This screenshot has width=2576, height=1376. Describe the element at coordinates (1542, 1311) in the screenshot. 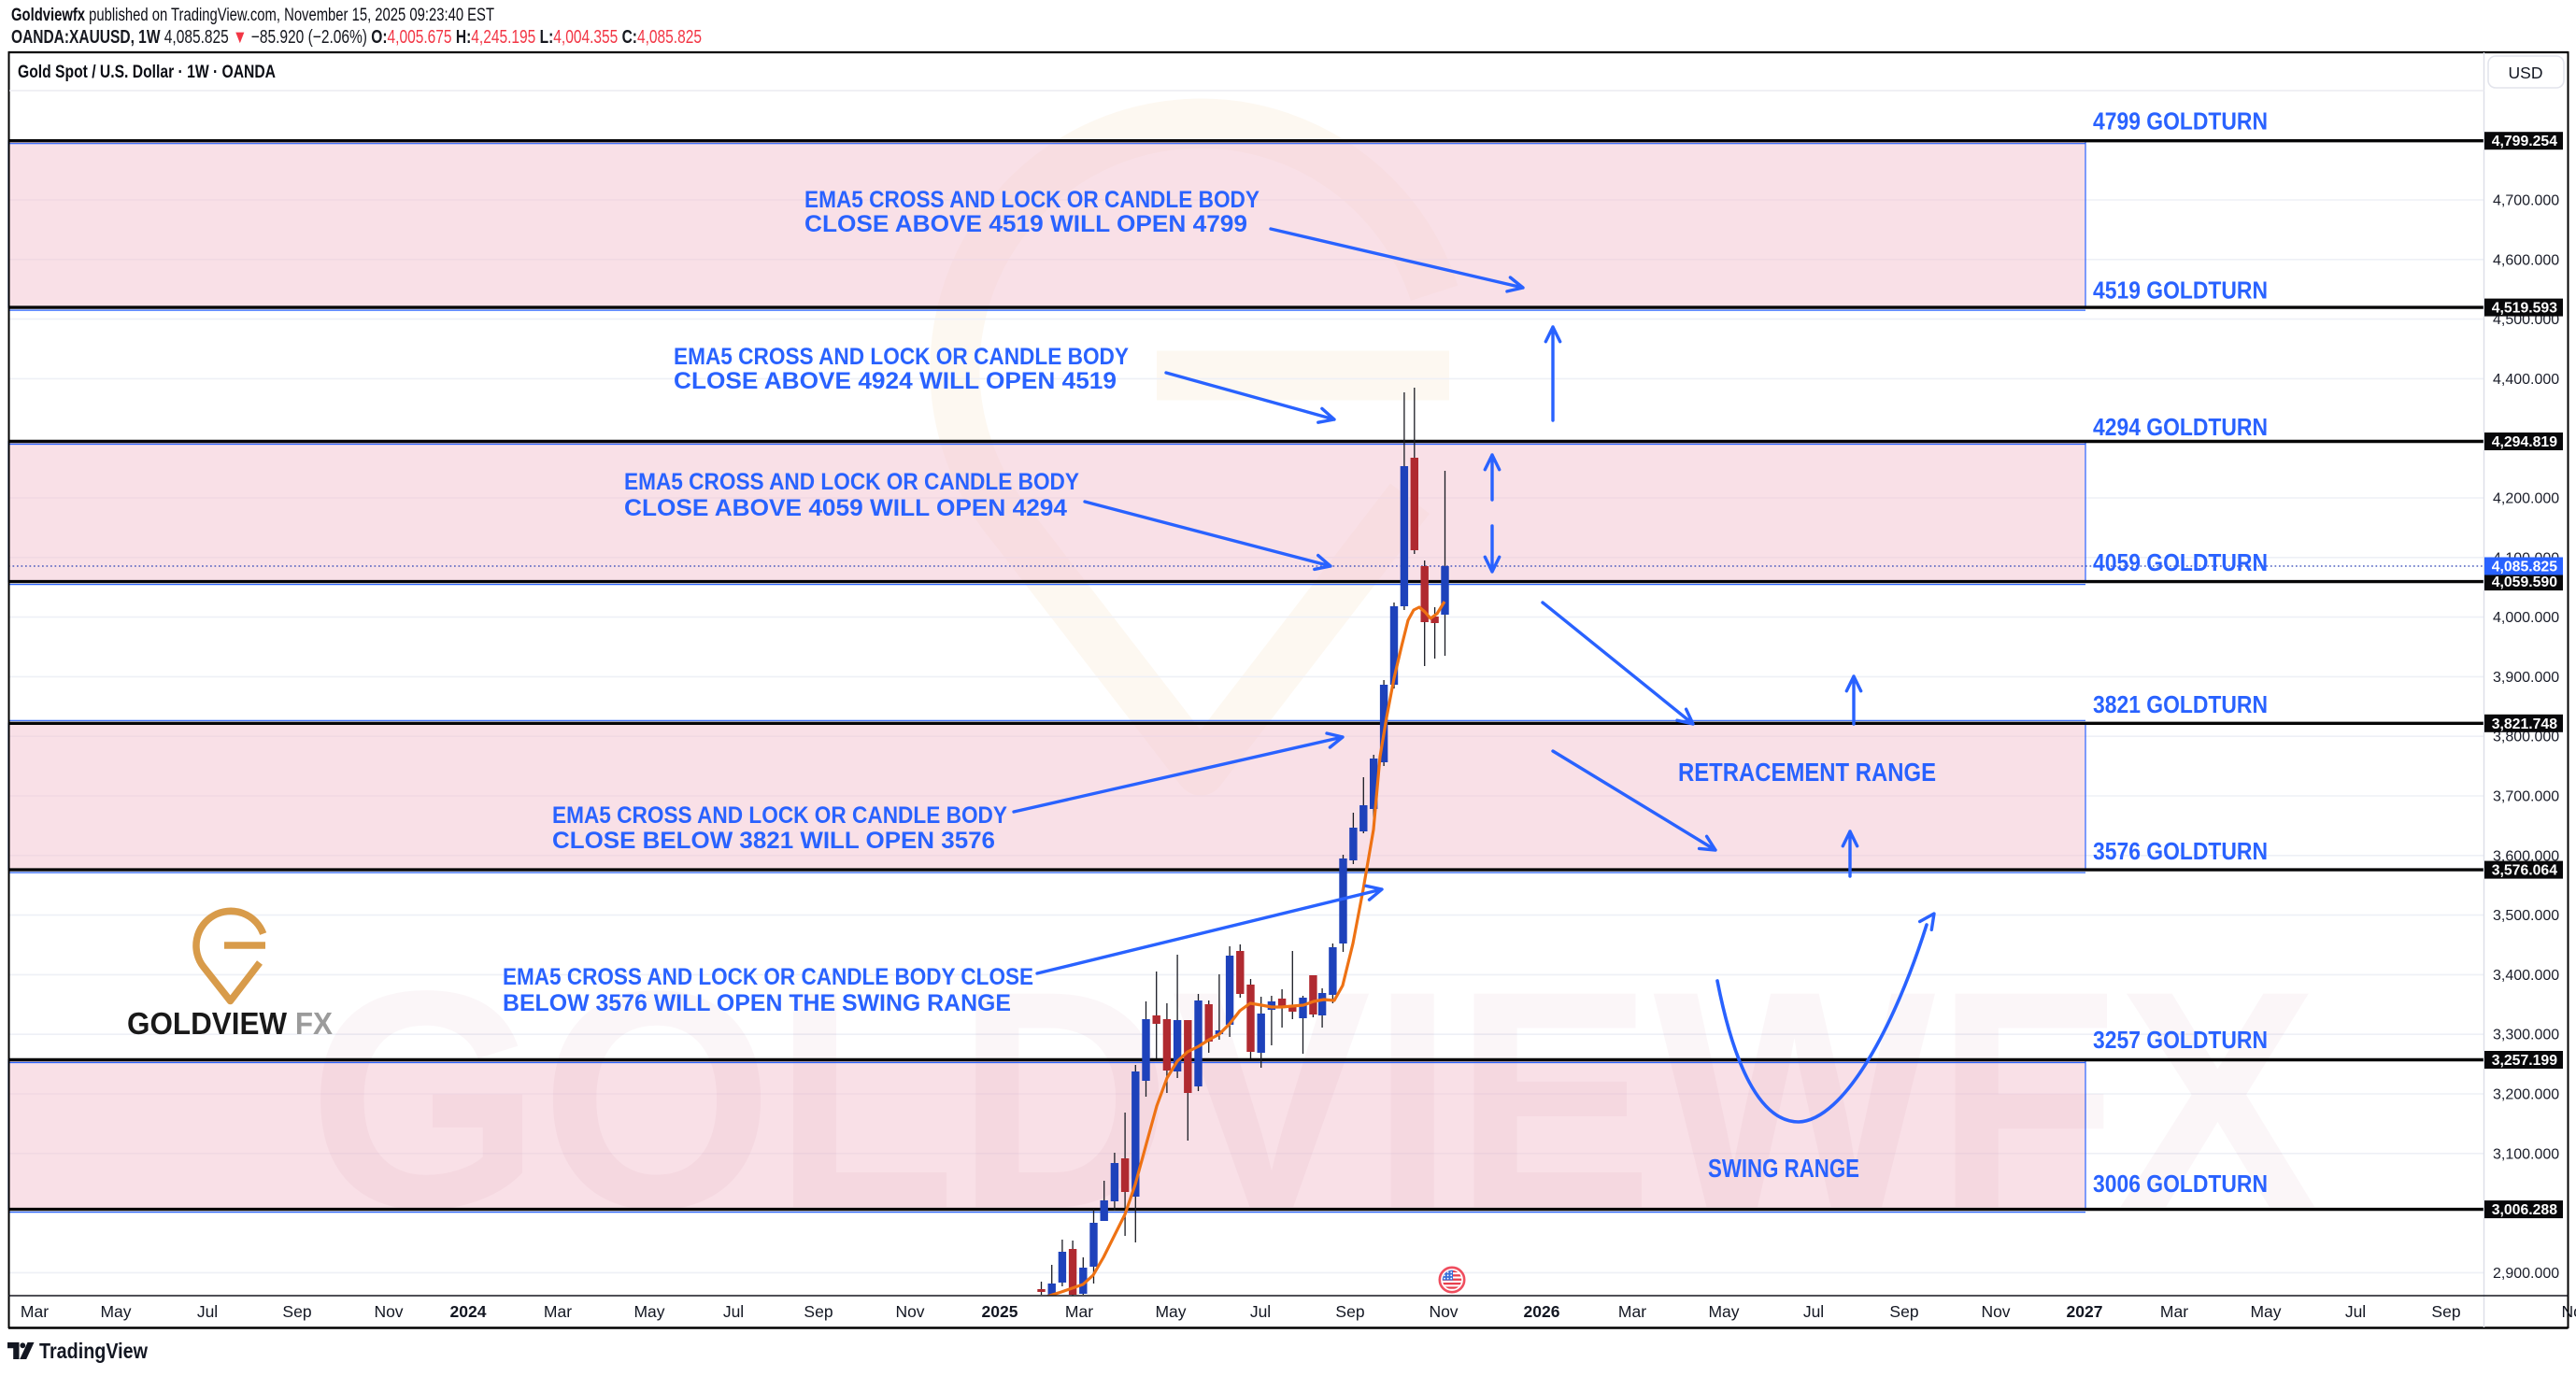

I see `svg-text: 2026` at that location.